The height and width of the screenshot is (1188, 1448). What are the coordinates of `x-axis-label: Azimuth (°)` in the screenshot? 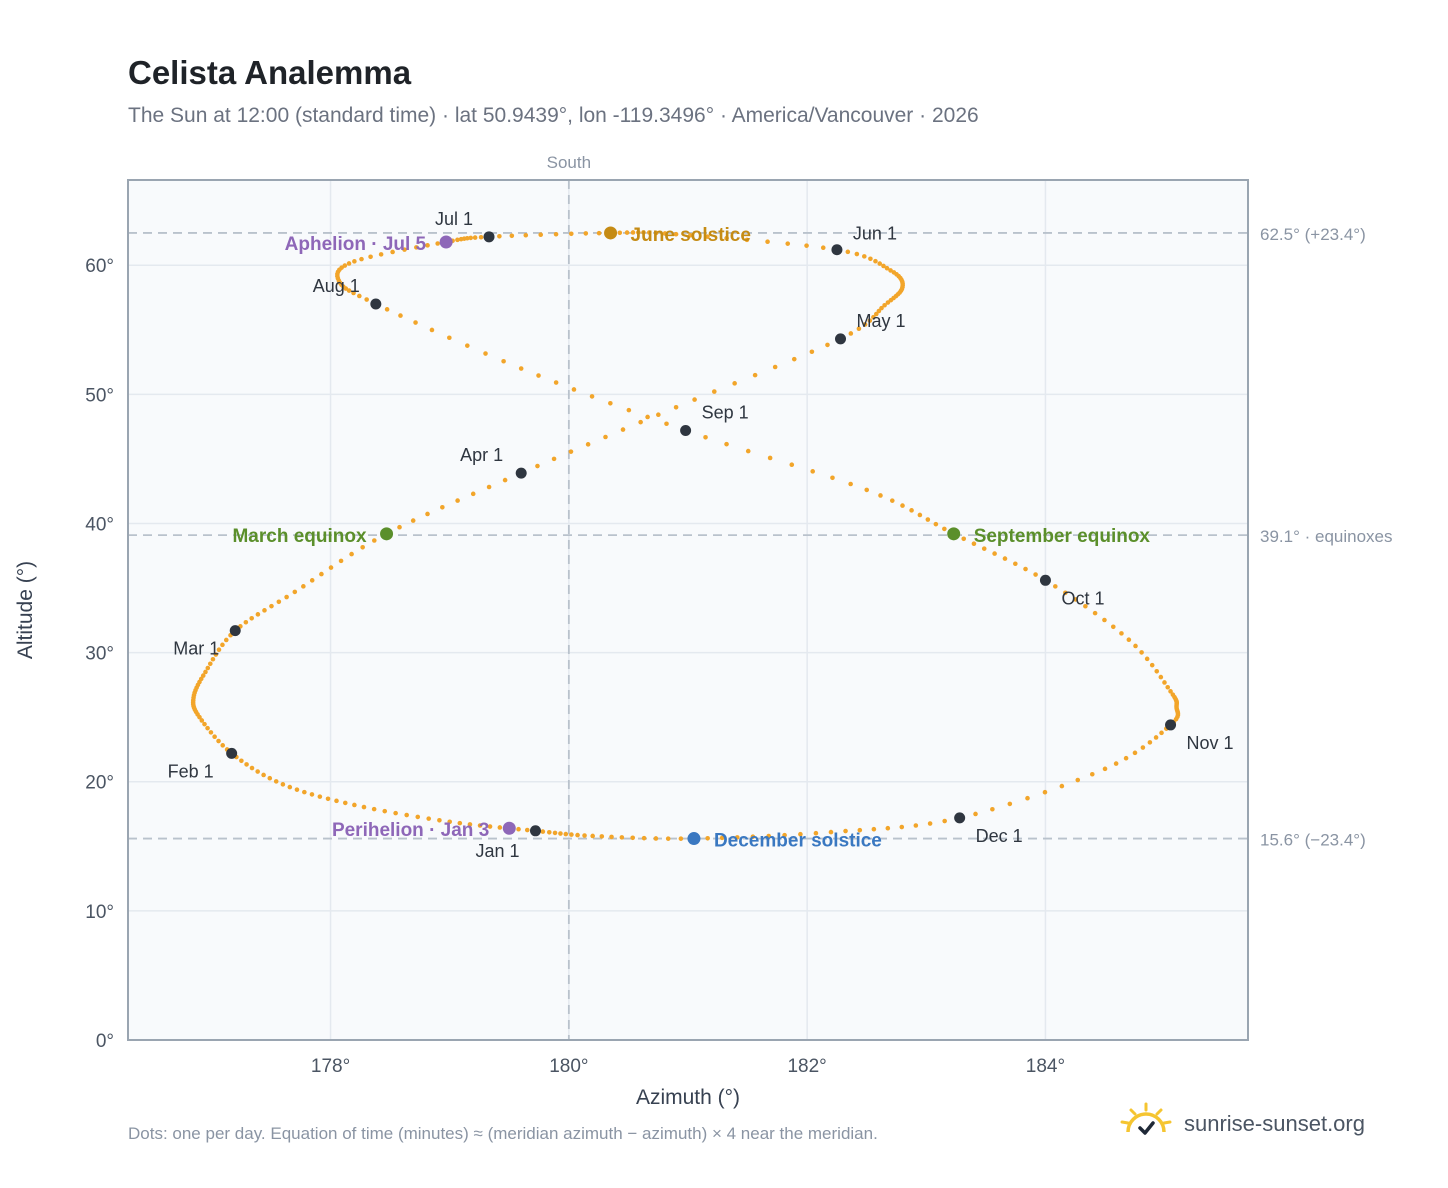 It's located at (688, 1097).